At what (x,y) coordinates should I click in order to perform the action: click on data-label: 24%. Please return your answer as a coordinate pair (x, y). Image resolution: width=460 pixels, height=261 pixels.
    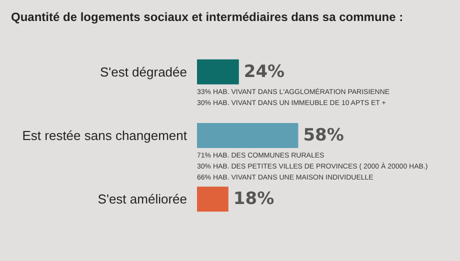
    Looking at the image, I should click on (264, 72).